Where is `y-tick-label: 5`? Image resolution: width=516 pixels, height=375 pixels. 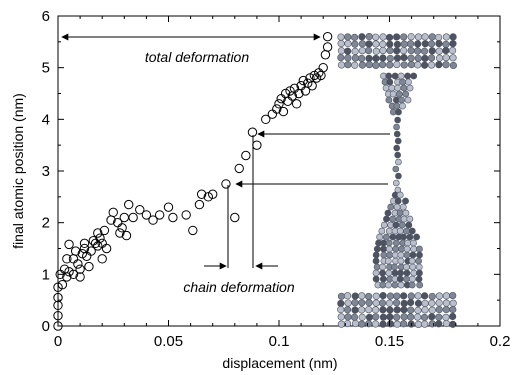
y-tick-label: 5 is located at coordinates (46, 68).